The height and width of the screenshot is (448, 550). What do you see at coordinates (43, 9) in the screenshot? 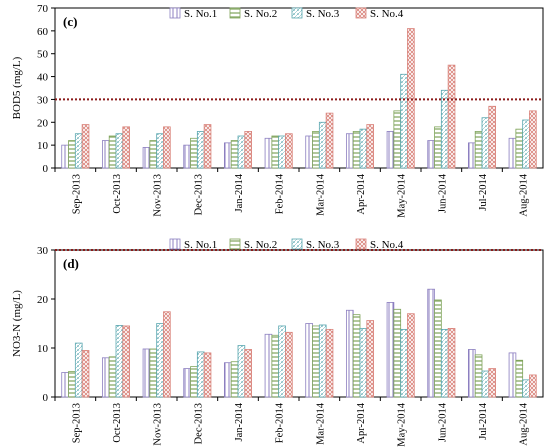
I see `y-tick-label: 70` at bounding box center [43, 9].